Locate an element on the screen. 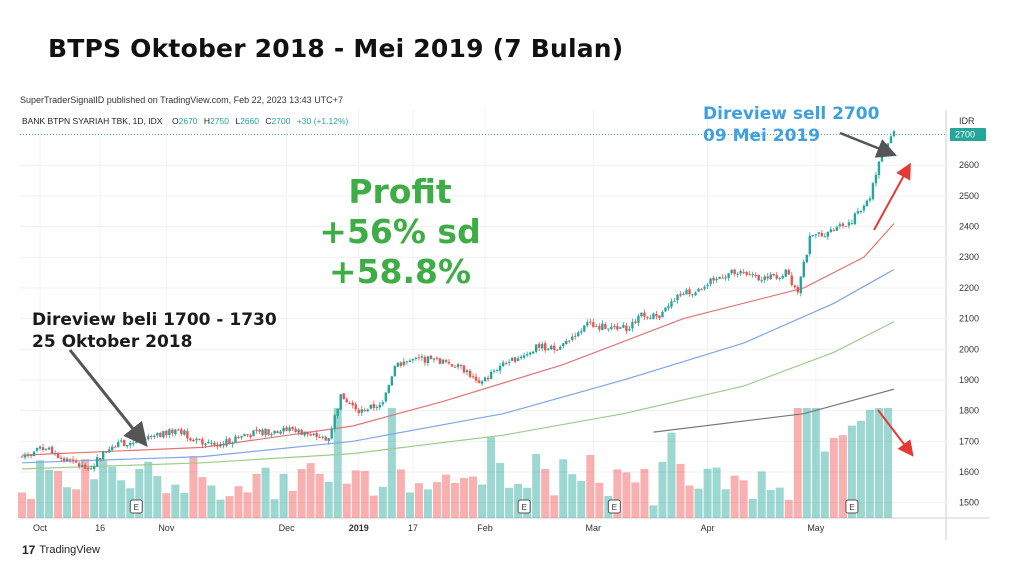  tradingview-logo-icon: 17 is located at coordinates (29, 550).